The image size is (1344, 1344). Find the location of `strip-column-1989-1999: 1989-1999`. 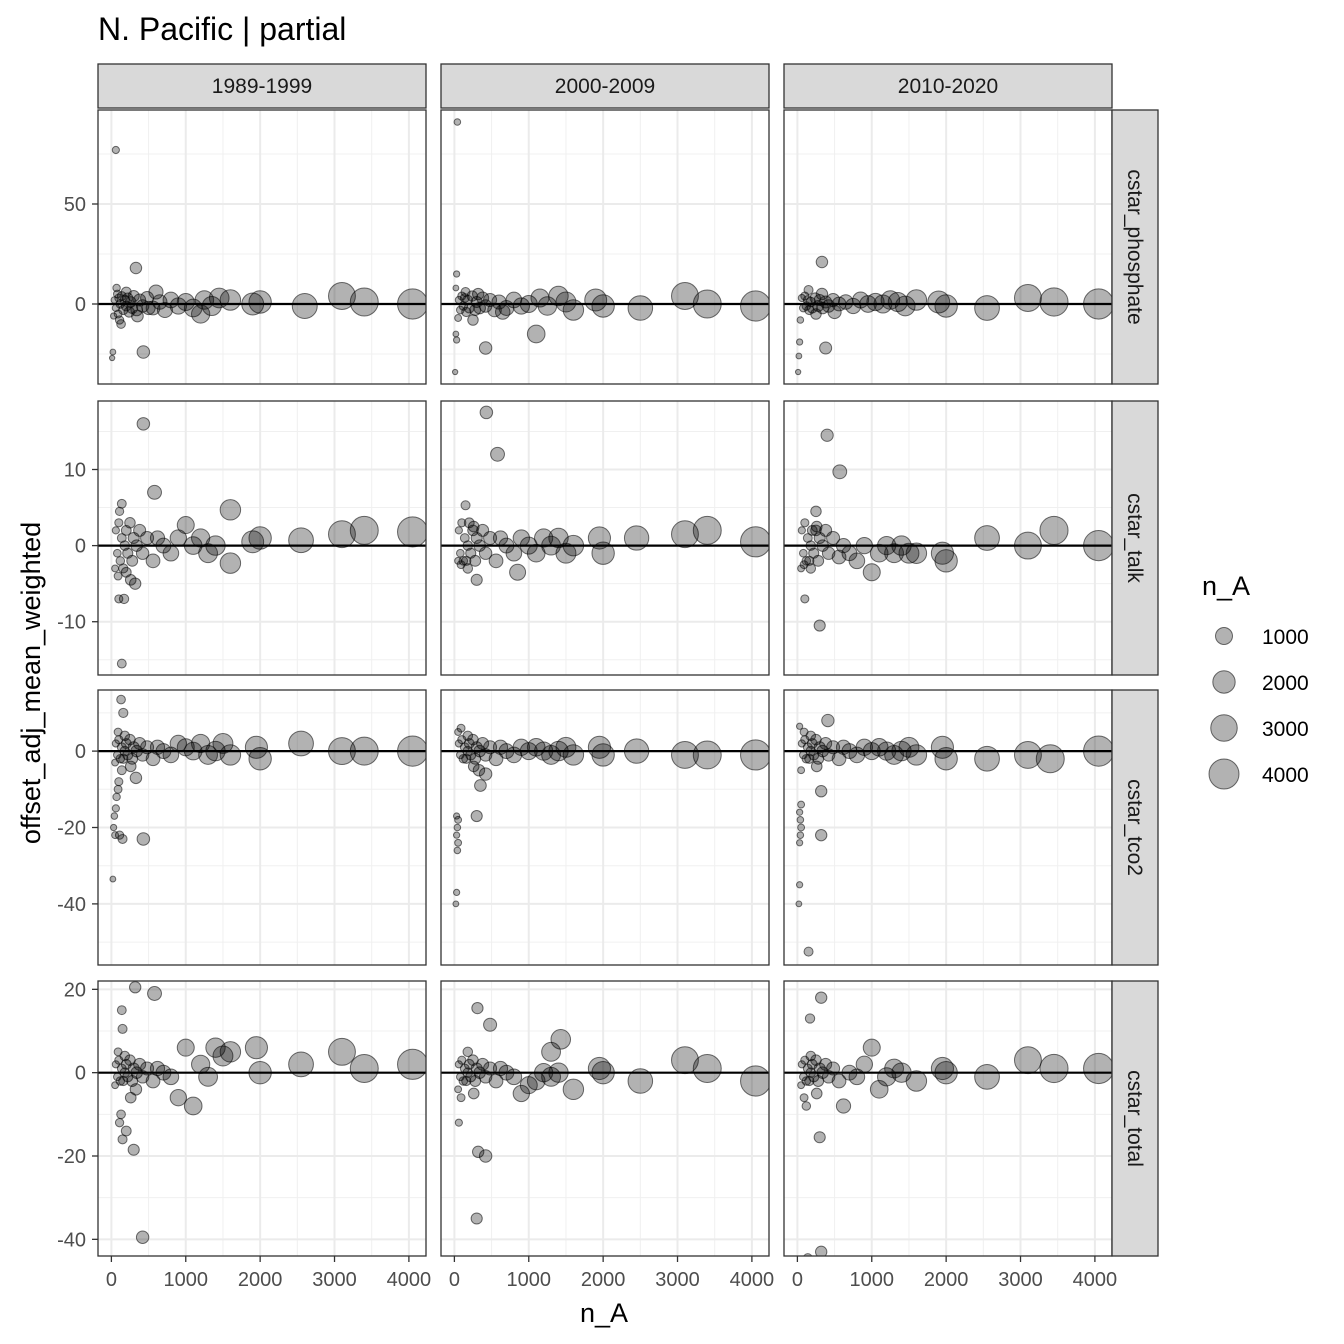

strip-column-1989-1999: 1989-1999 is located at coordinates (262, 86).